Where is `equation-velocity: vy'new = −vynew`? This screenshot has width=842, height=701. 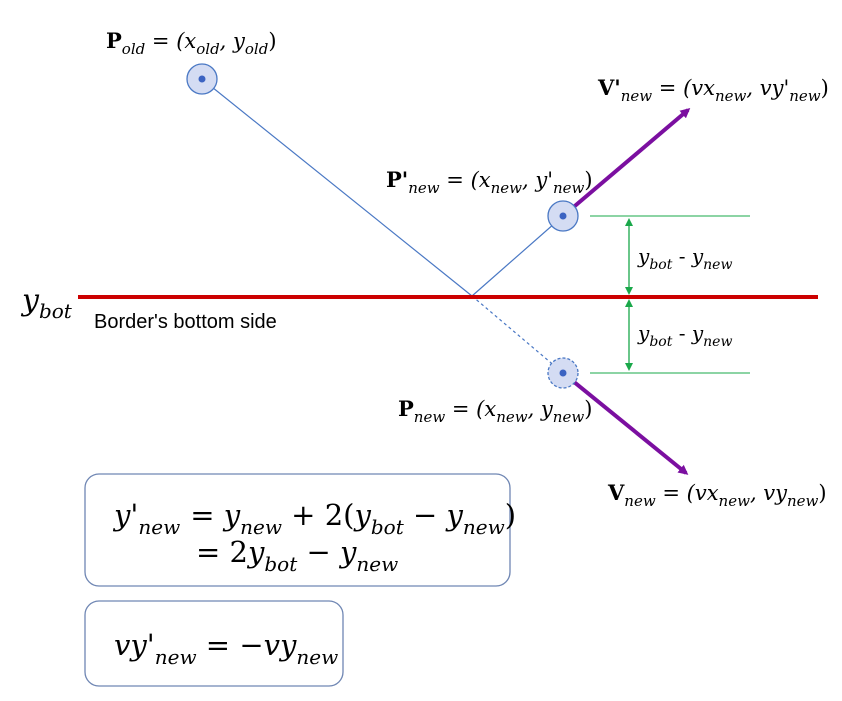
equation-velocity: vy'new = −vynew is located at coordinates (226, 648).